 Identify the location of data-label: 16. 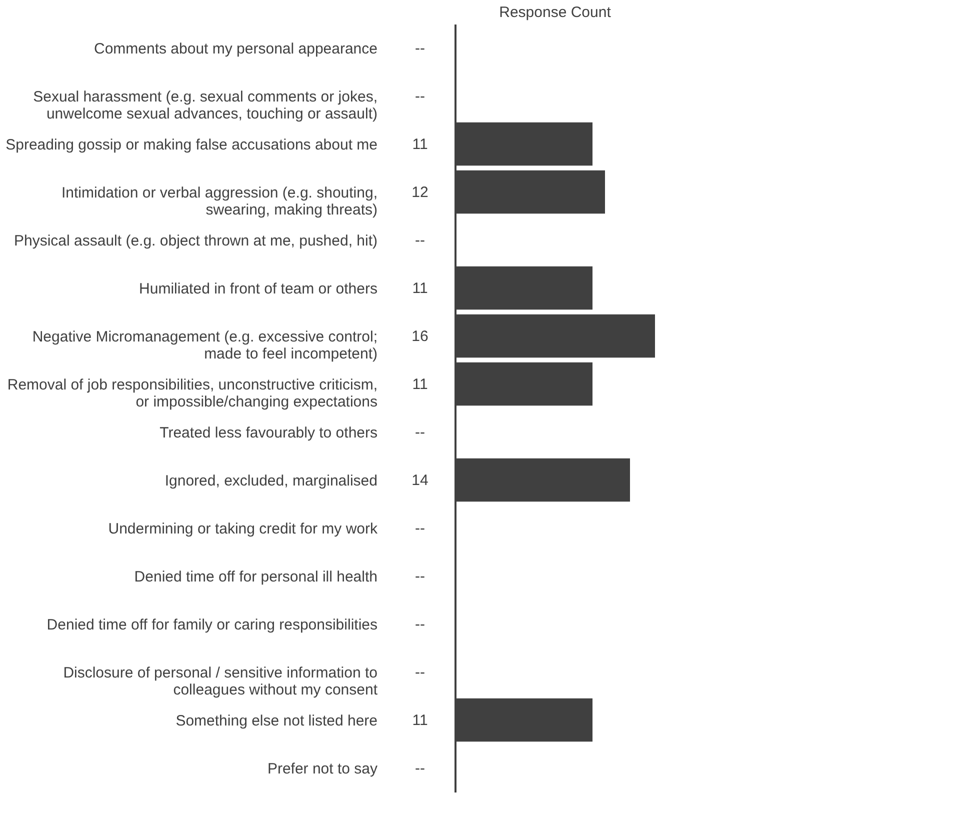
(420, 336).